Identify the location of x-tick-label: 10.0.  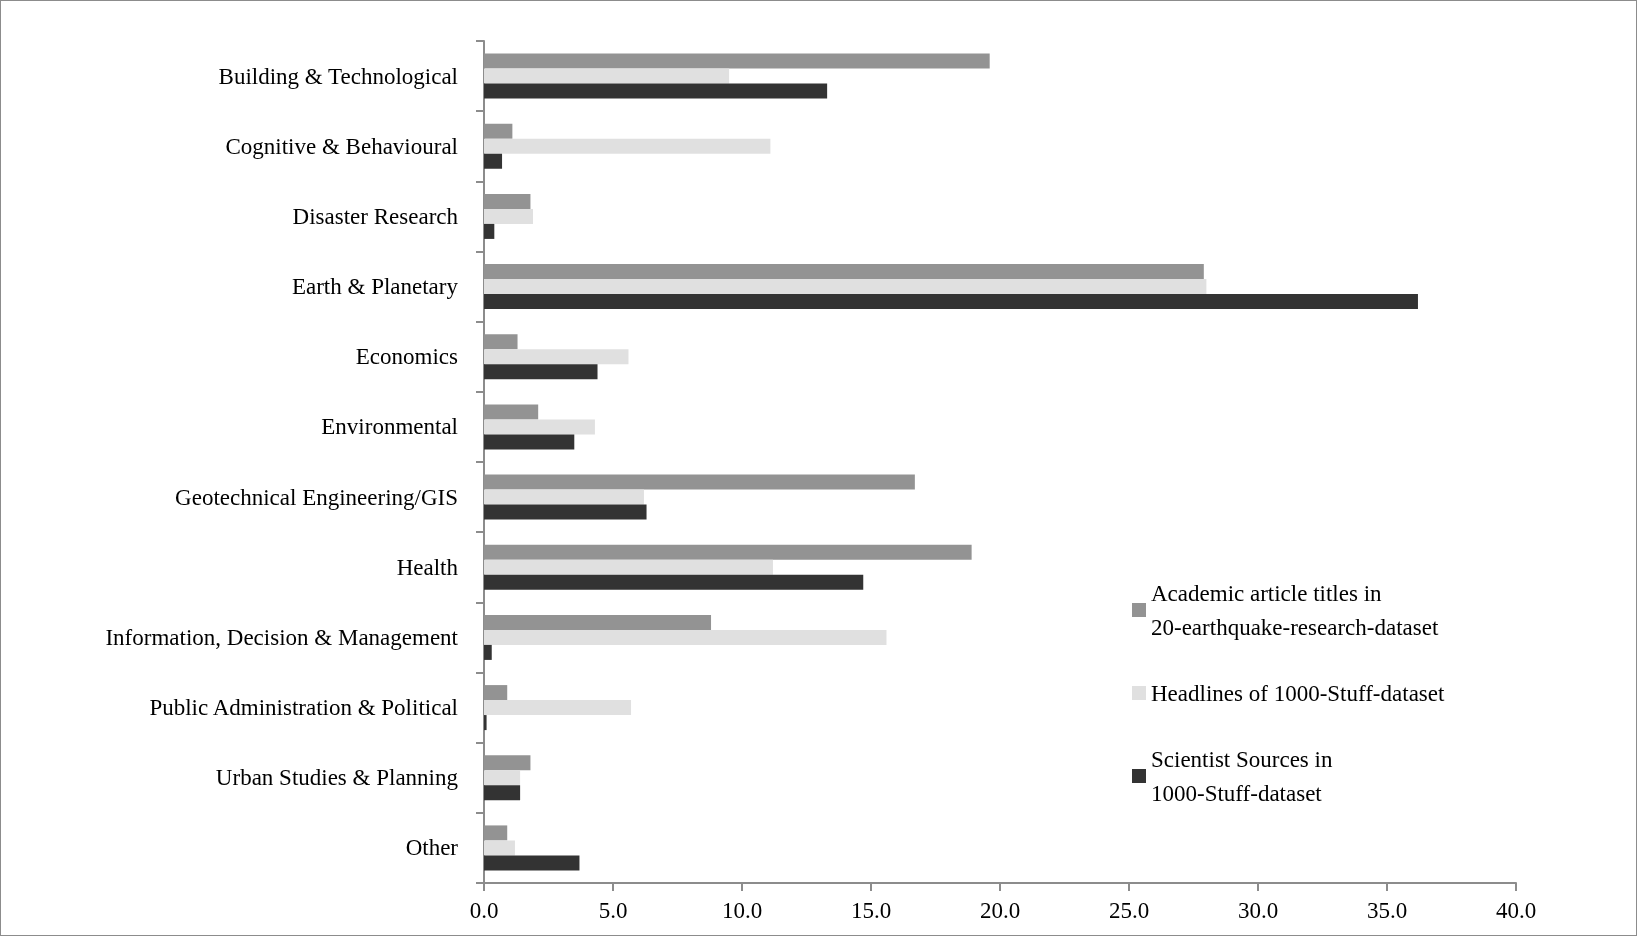
(742, 910).